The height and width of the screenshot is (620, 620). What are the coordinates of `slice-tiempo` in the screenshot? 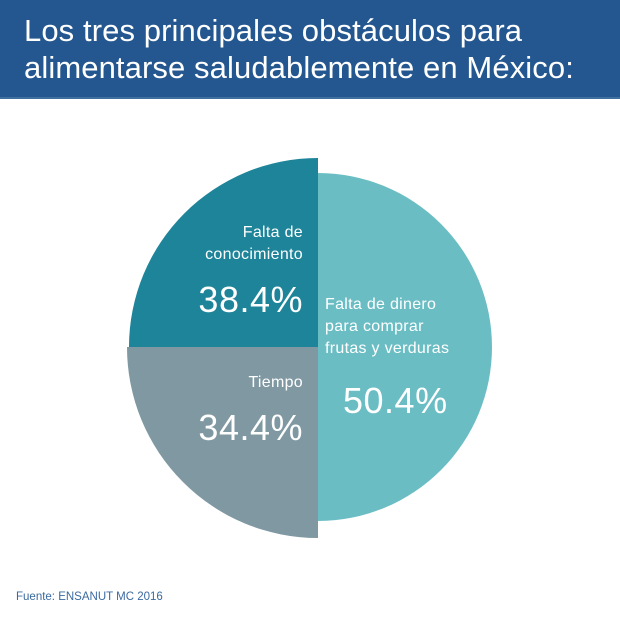 It's located at (222, 442).